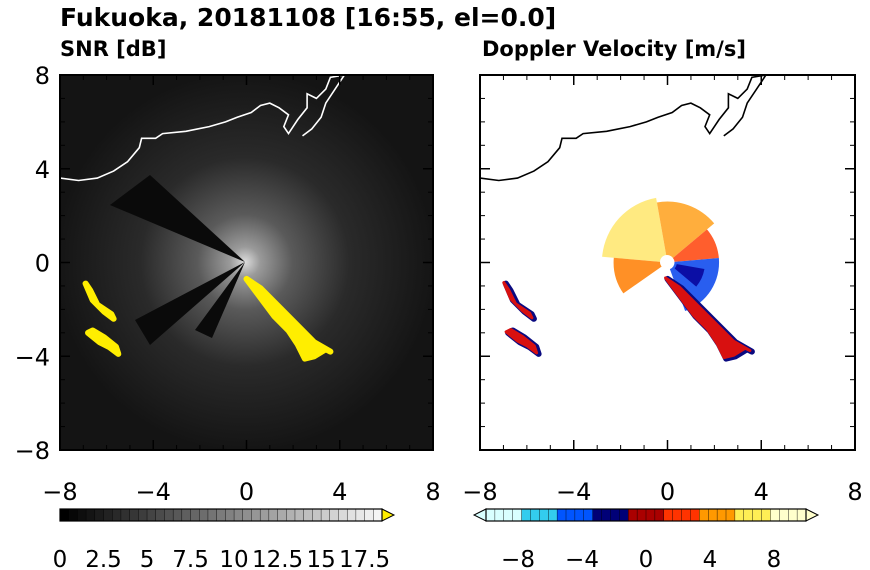 The width and height of the screenshot is (870, 570). Describe the element at coordinates (479, 492) in the screenshot. I see `doppler-xtick-label: −8` at that location.